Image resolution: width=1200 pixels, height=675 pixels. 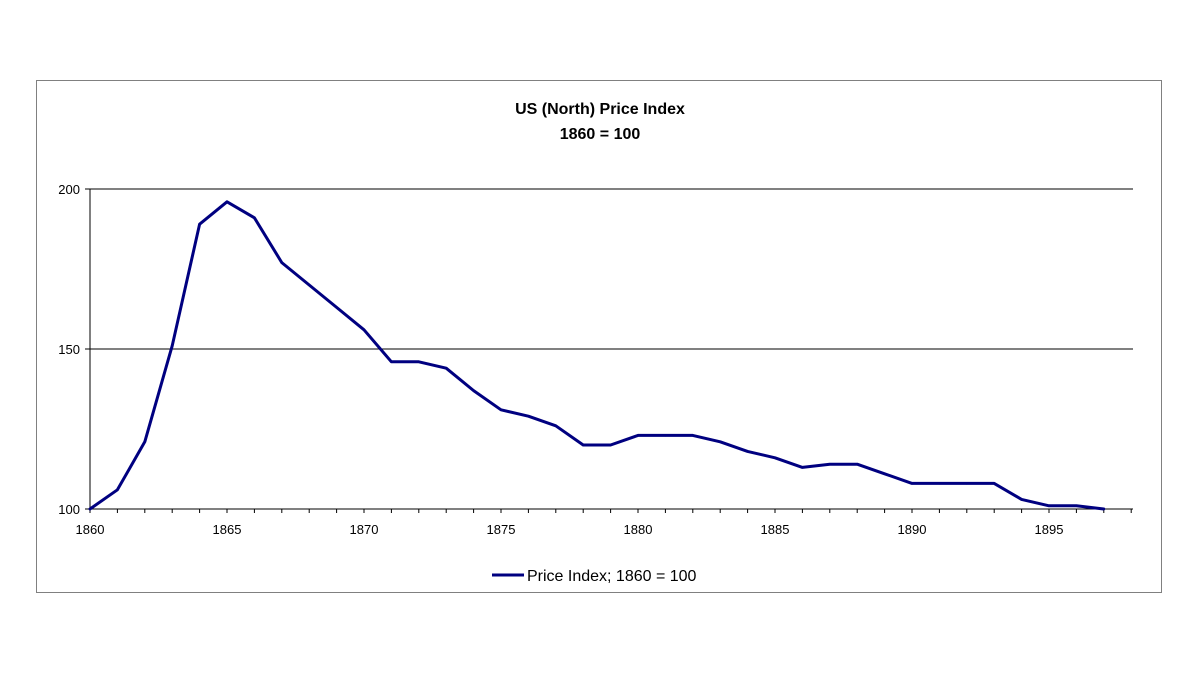 What do you see at coordinates (775, 529) in the screenshot?
I see `x-tick-label: 1885` at bounding box center [775, 529].